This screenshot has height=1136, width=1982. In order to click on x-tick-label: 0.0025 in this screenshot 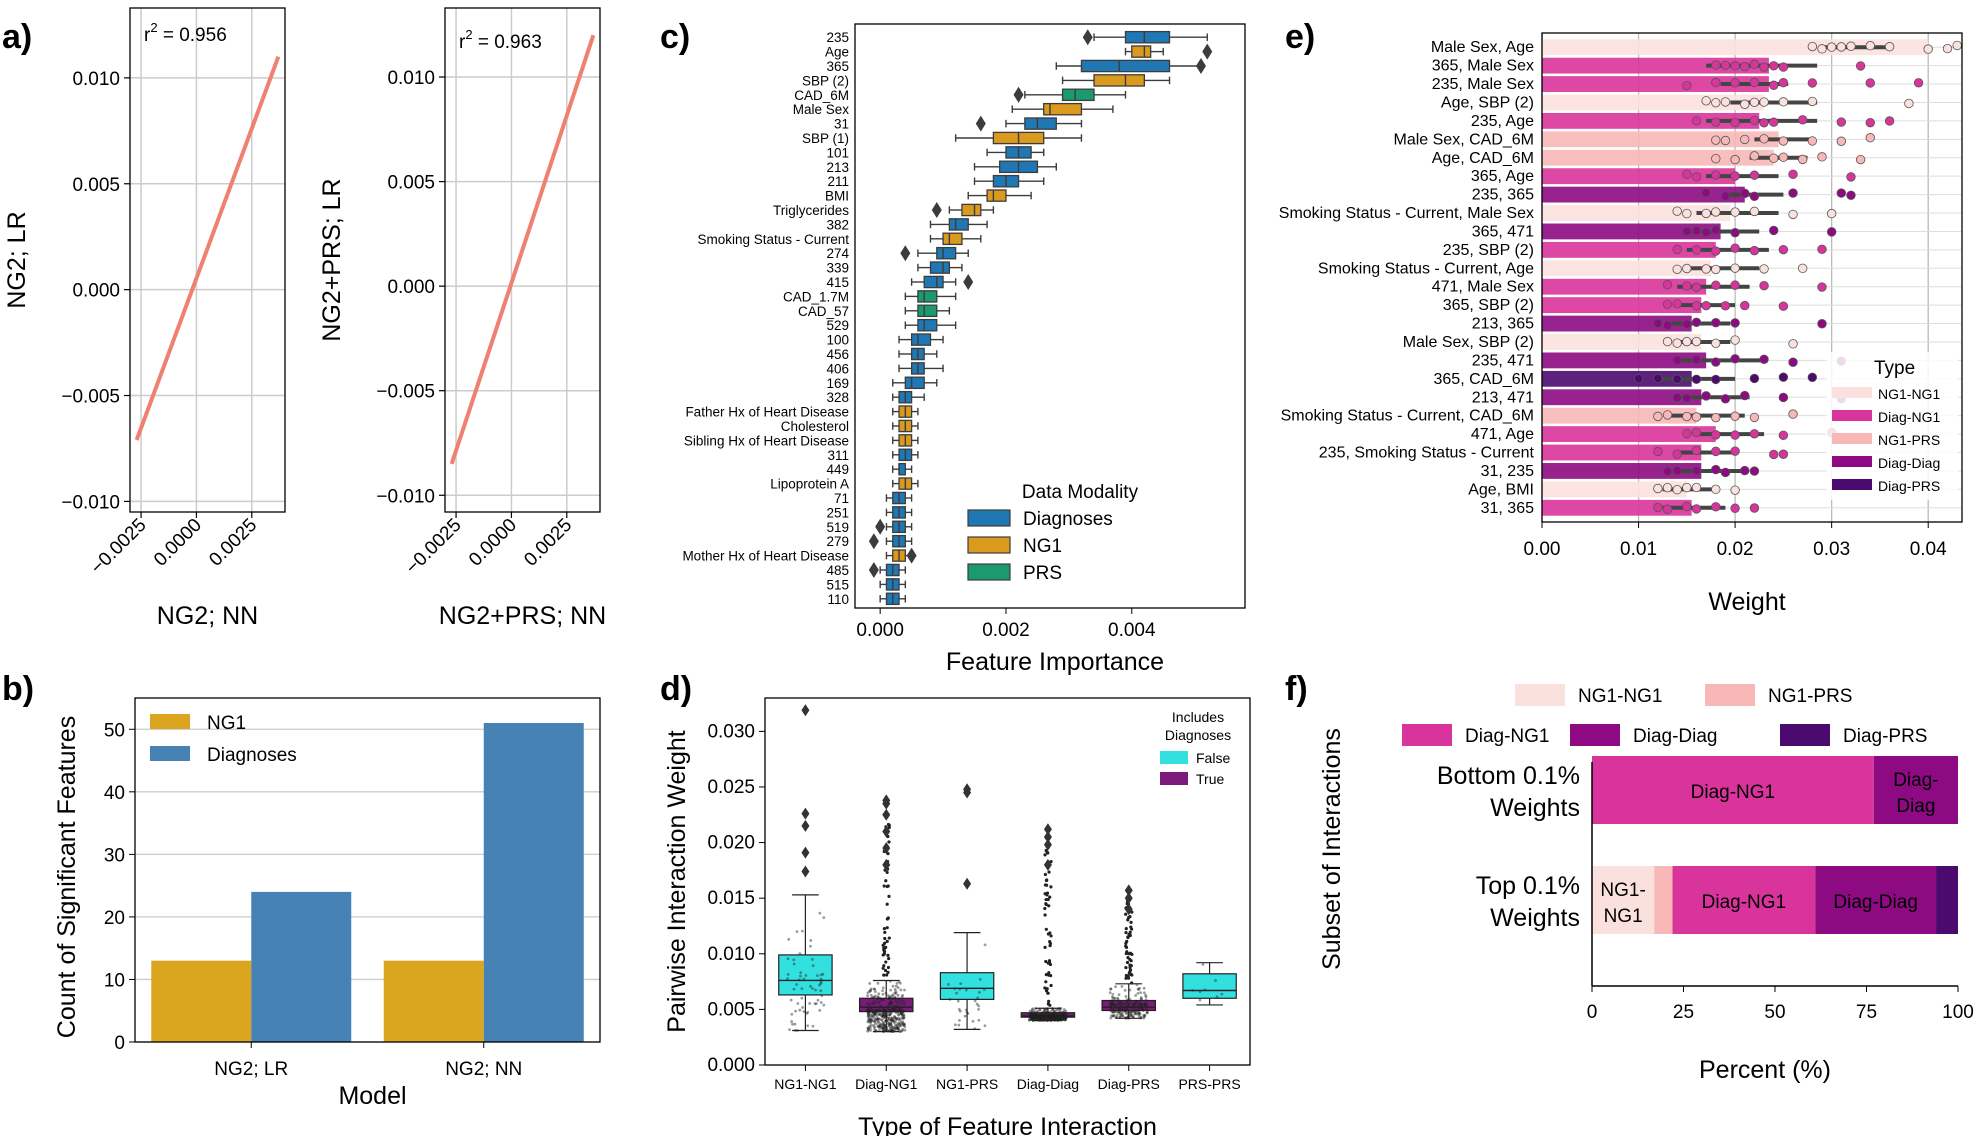, I will do `click(548, 543)`.